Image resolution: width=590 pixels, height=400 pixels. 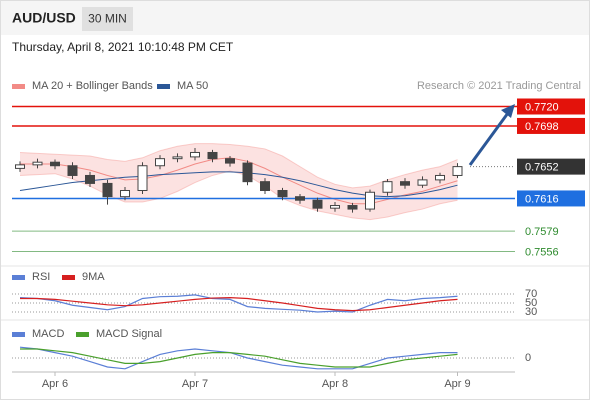 I want to click on y-tick-label: 30, so click(x=531, y=312).